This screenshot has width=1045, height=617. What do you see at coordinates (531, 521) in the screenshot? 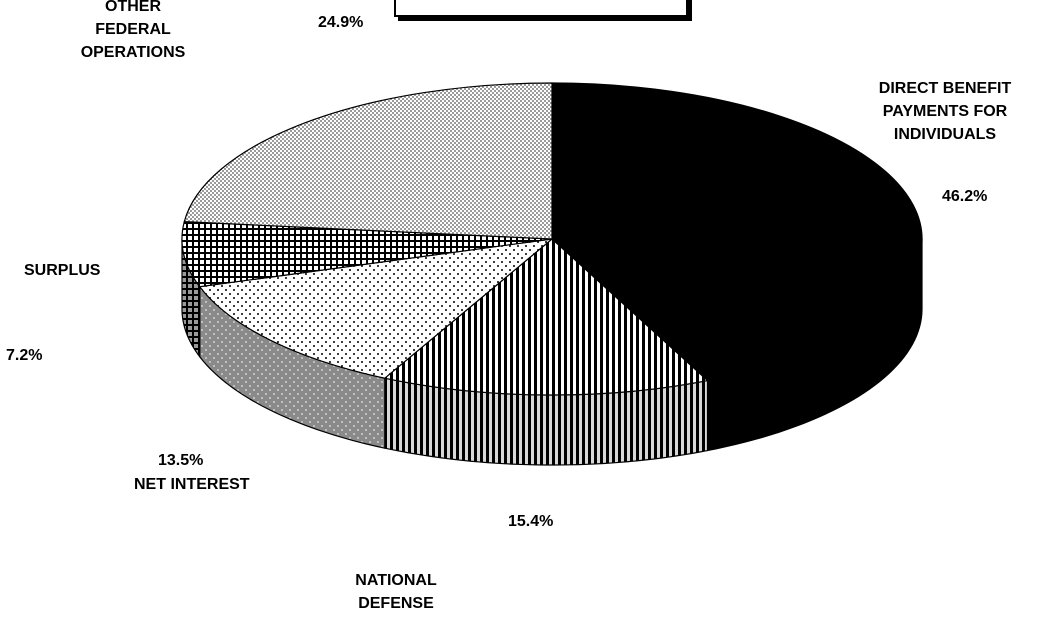
I see `slice-value-national-defense: 15.4%` at bounding box center [531, 521].